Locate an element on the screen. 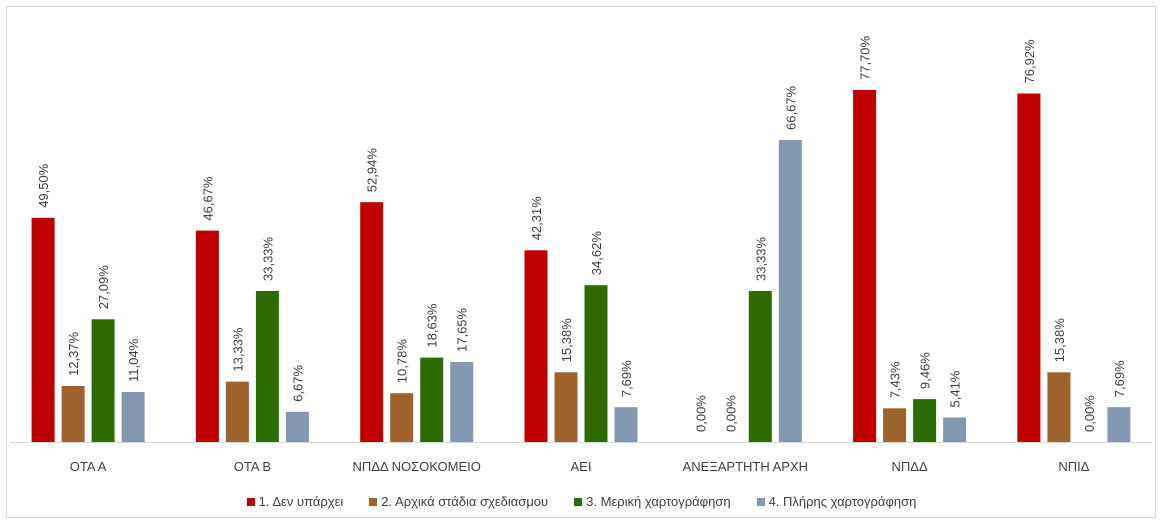 The height and width of the screenshot is (525, 1163). data-label-series-4-4: 7,69% is located at coordinates (626, 378).